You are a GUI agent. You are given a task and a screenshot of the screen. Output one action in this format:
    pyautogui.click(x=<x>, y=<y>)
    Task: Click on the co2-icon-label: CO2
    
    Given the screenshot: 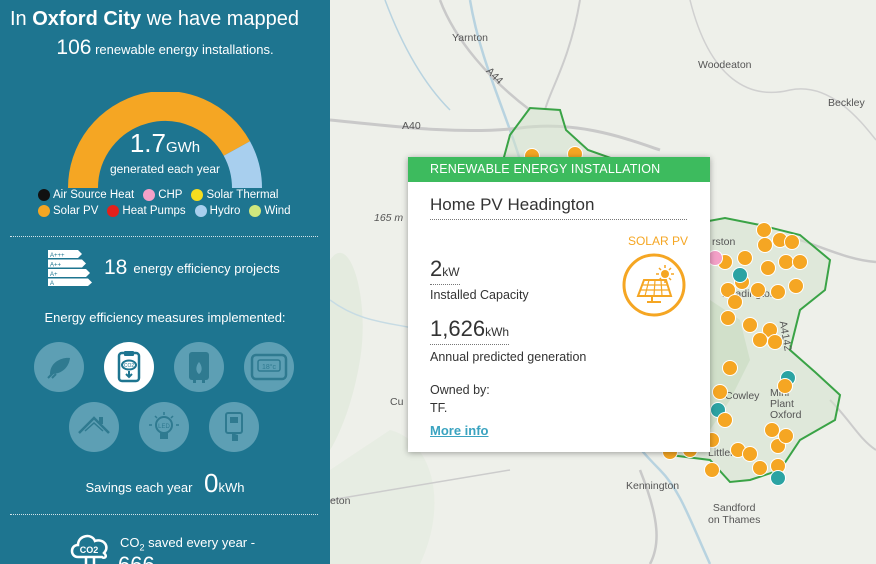 What is the action you would take?
    pyautogui.click(x=89, y=550)
    